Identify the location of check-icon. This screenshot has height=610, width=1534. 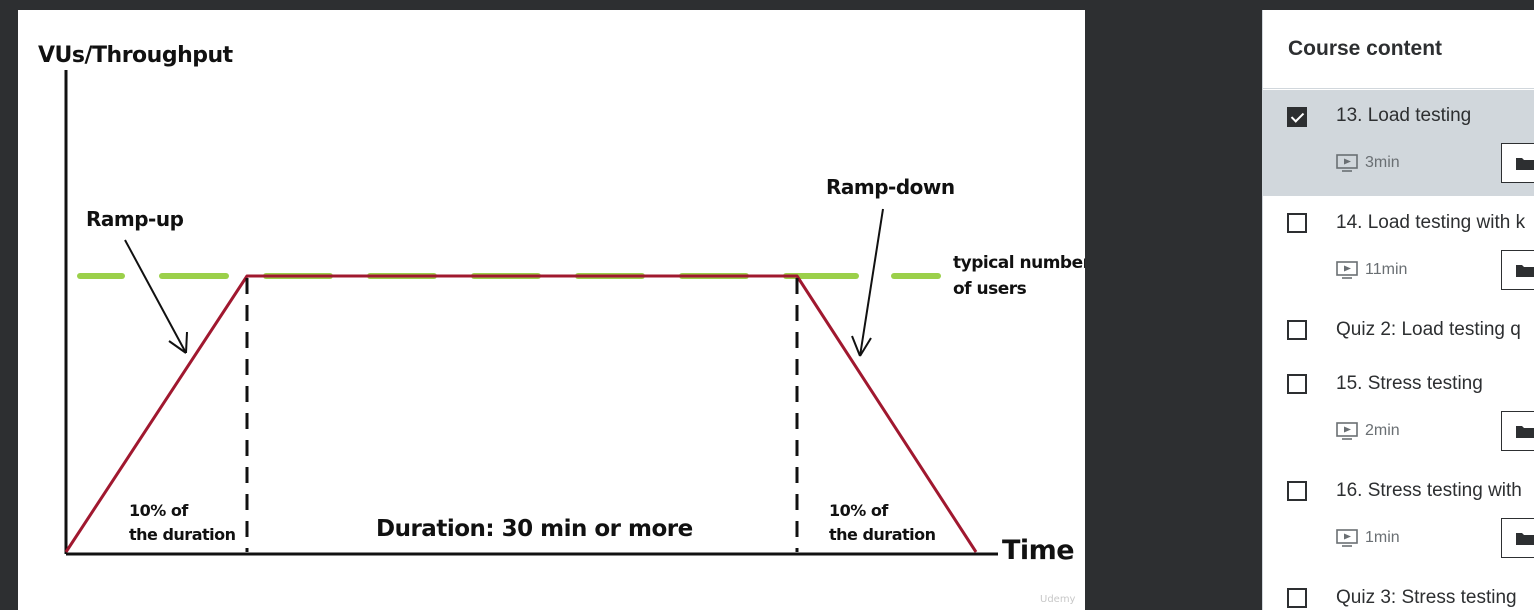
(1297, 116).